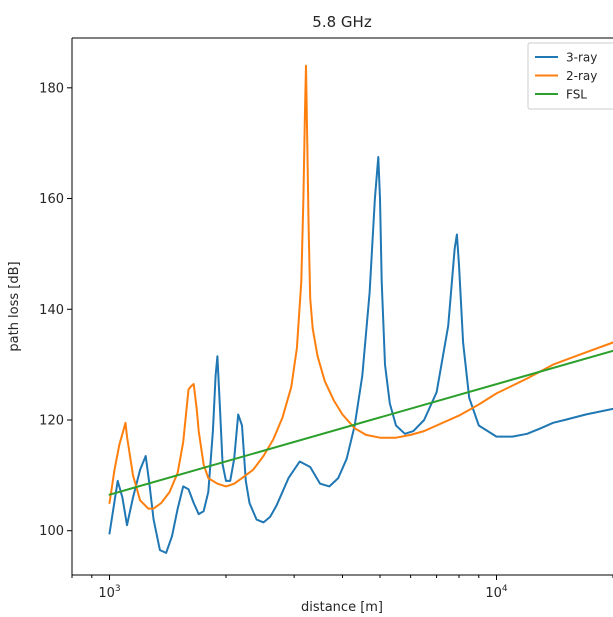 The height and width of the screenshot is (617, 613). Describe the element at coordinates (51, 88) in the screenshot. I see `y-tick-label: 180` at that location.